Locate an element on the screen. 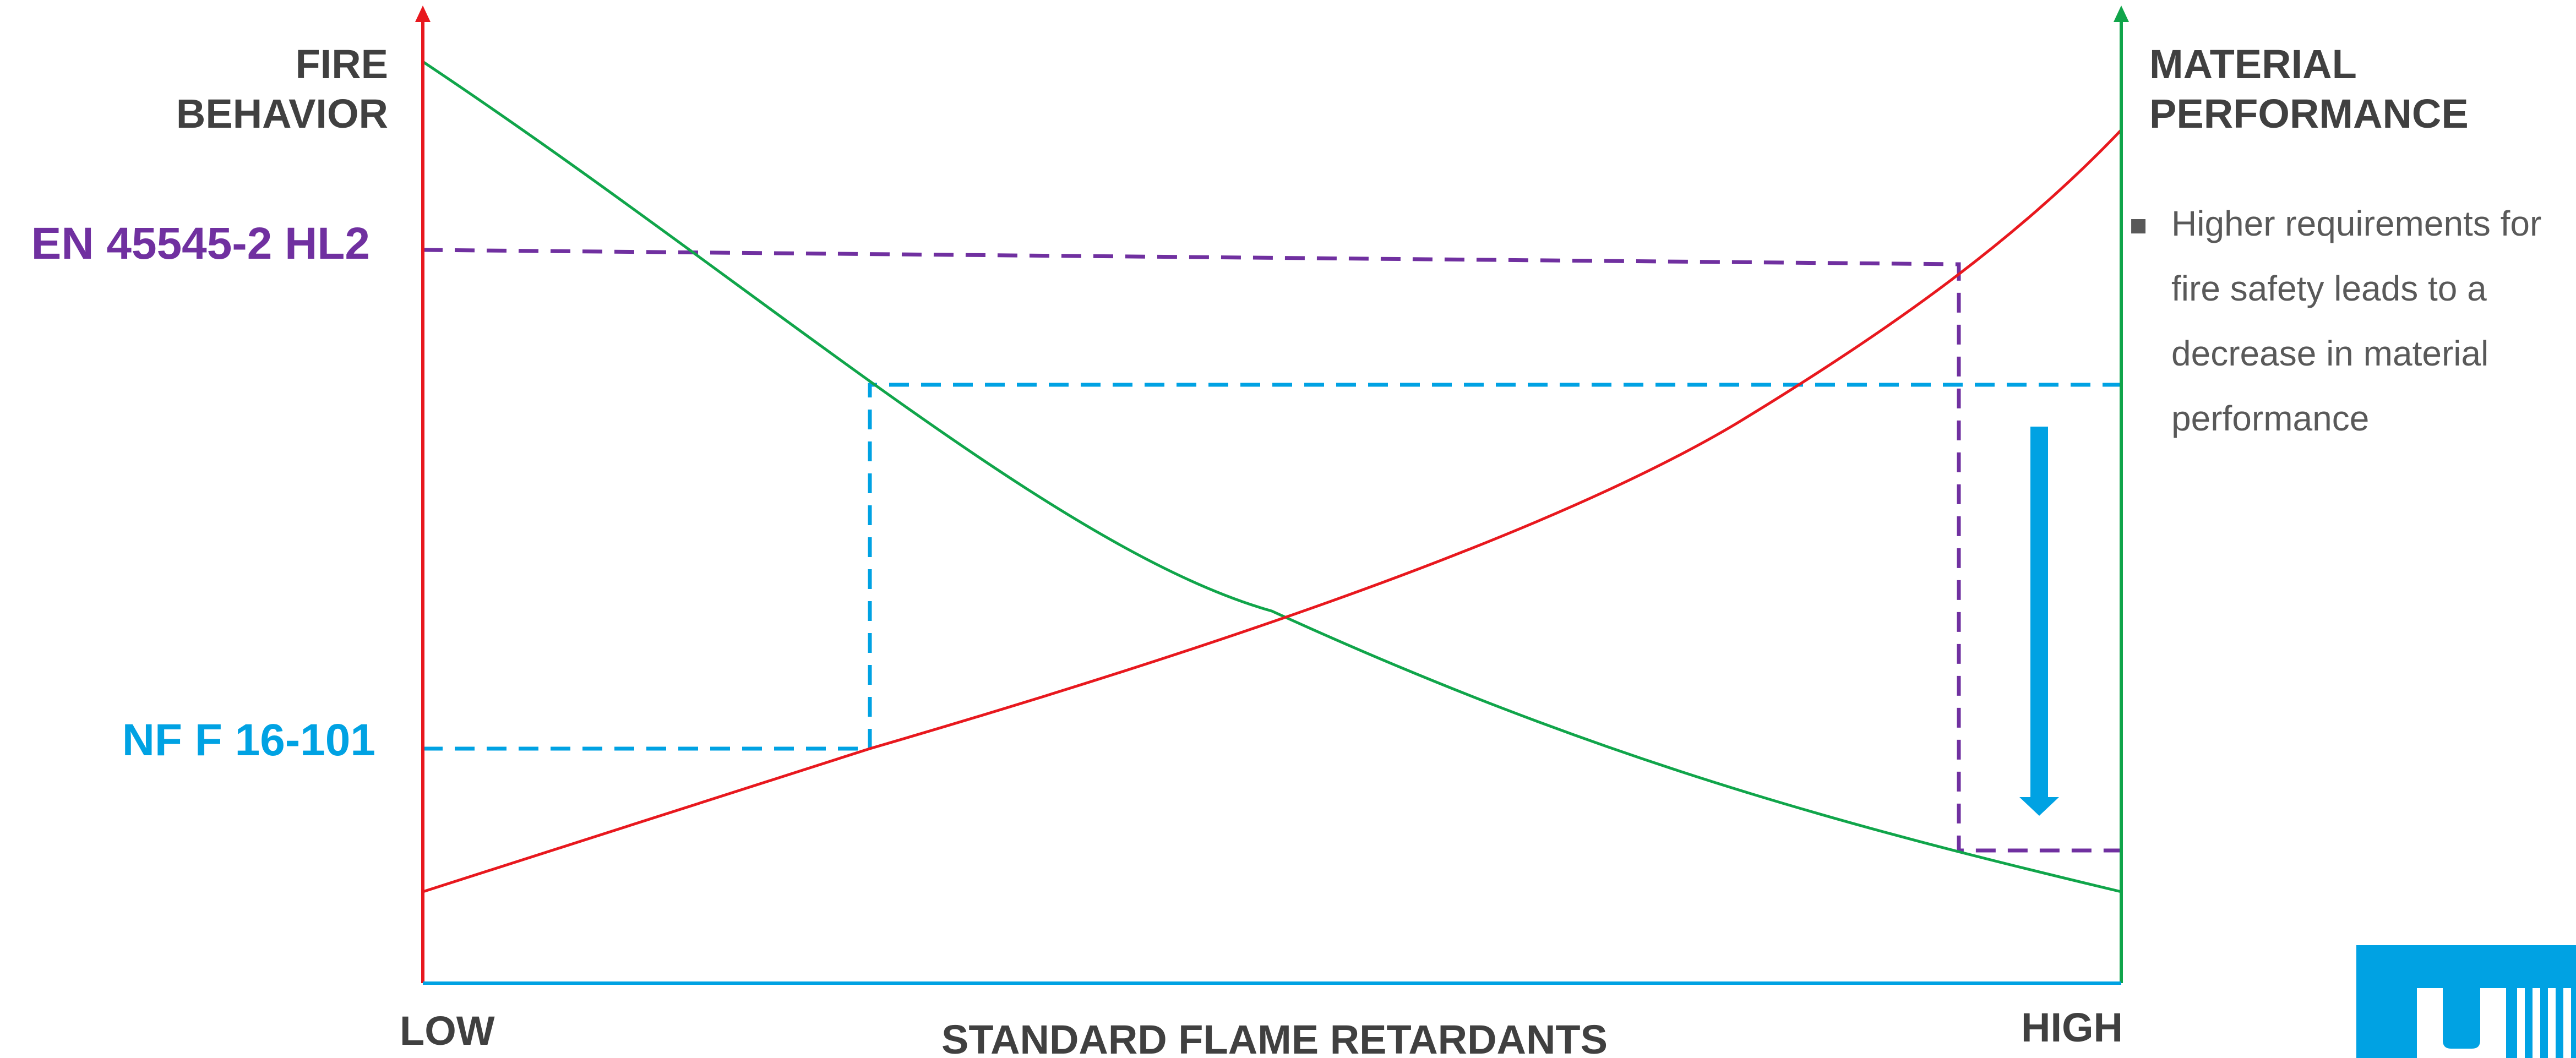  x-axis-high-label: HIGH is located at coordinates (2072, 1027).